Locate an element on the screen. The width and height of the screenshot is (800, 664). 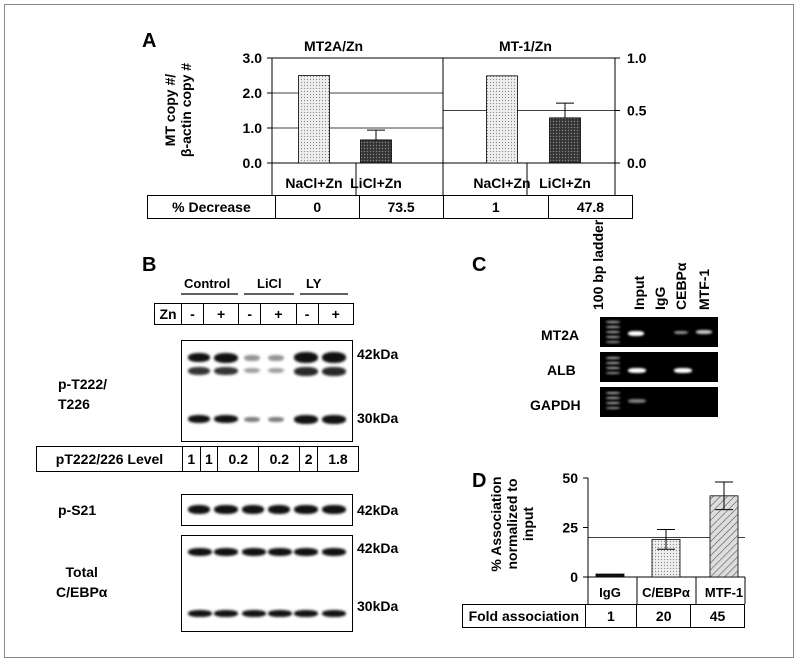
zn-sign-table: Zn - + - + - + is located at coordinates (254, 314).